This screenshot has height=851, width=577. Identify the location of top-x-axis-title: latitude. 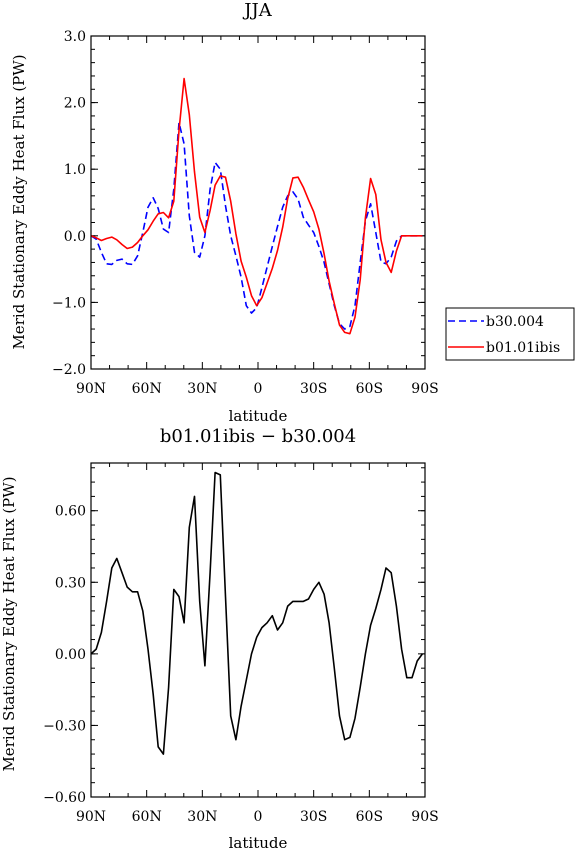
(258, 416).